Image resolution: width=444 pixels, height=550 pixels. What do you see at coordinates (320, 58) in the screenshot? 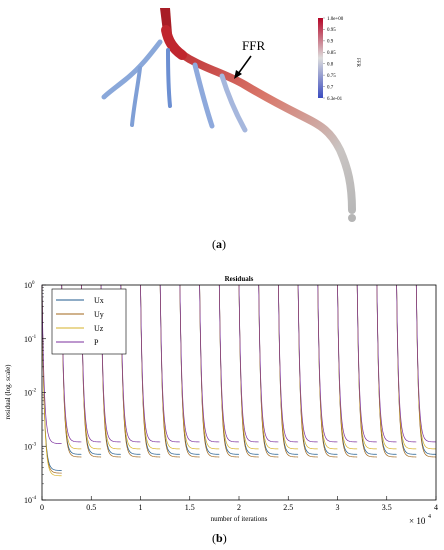
I see `colorbar` at bounding box center [320, 58].